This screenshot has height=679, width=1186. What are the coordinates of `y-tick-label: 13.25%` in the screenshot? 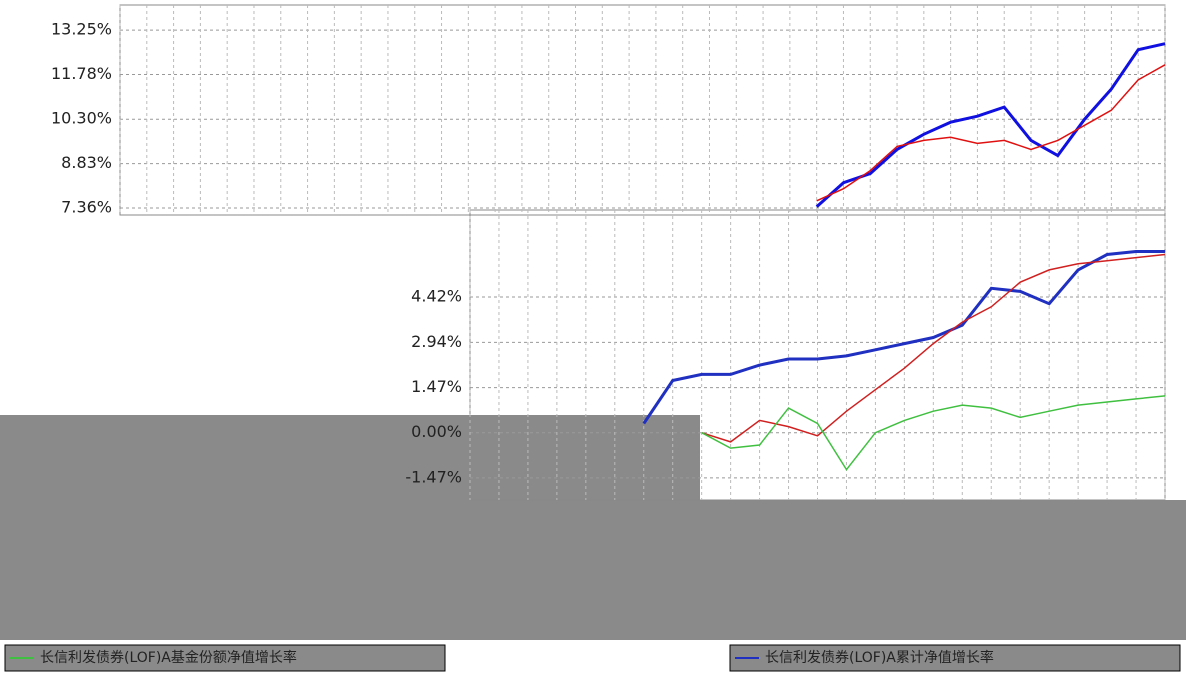 It's located at (81, 29).